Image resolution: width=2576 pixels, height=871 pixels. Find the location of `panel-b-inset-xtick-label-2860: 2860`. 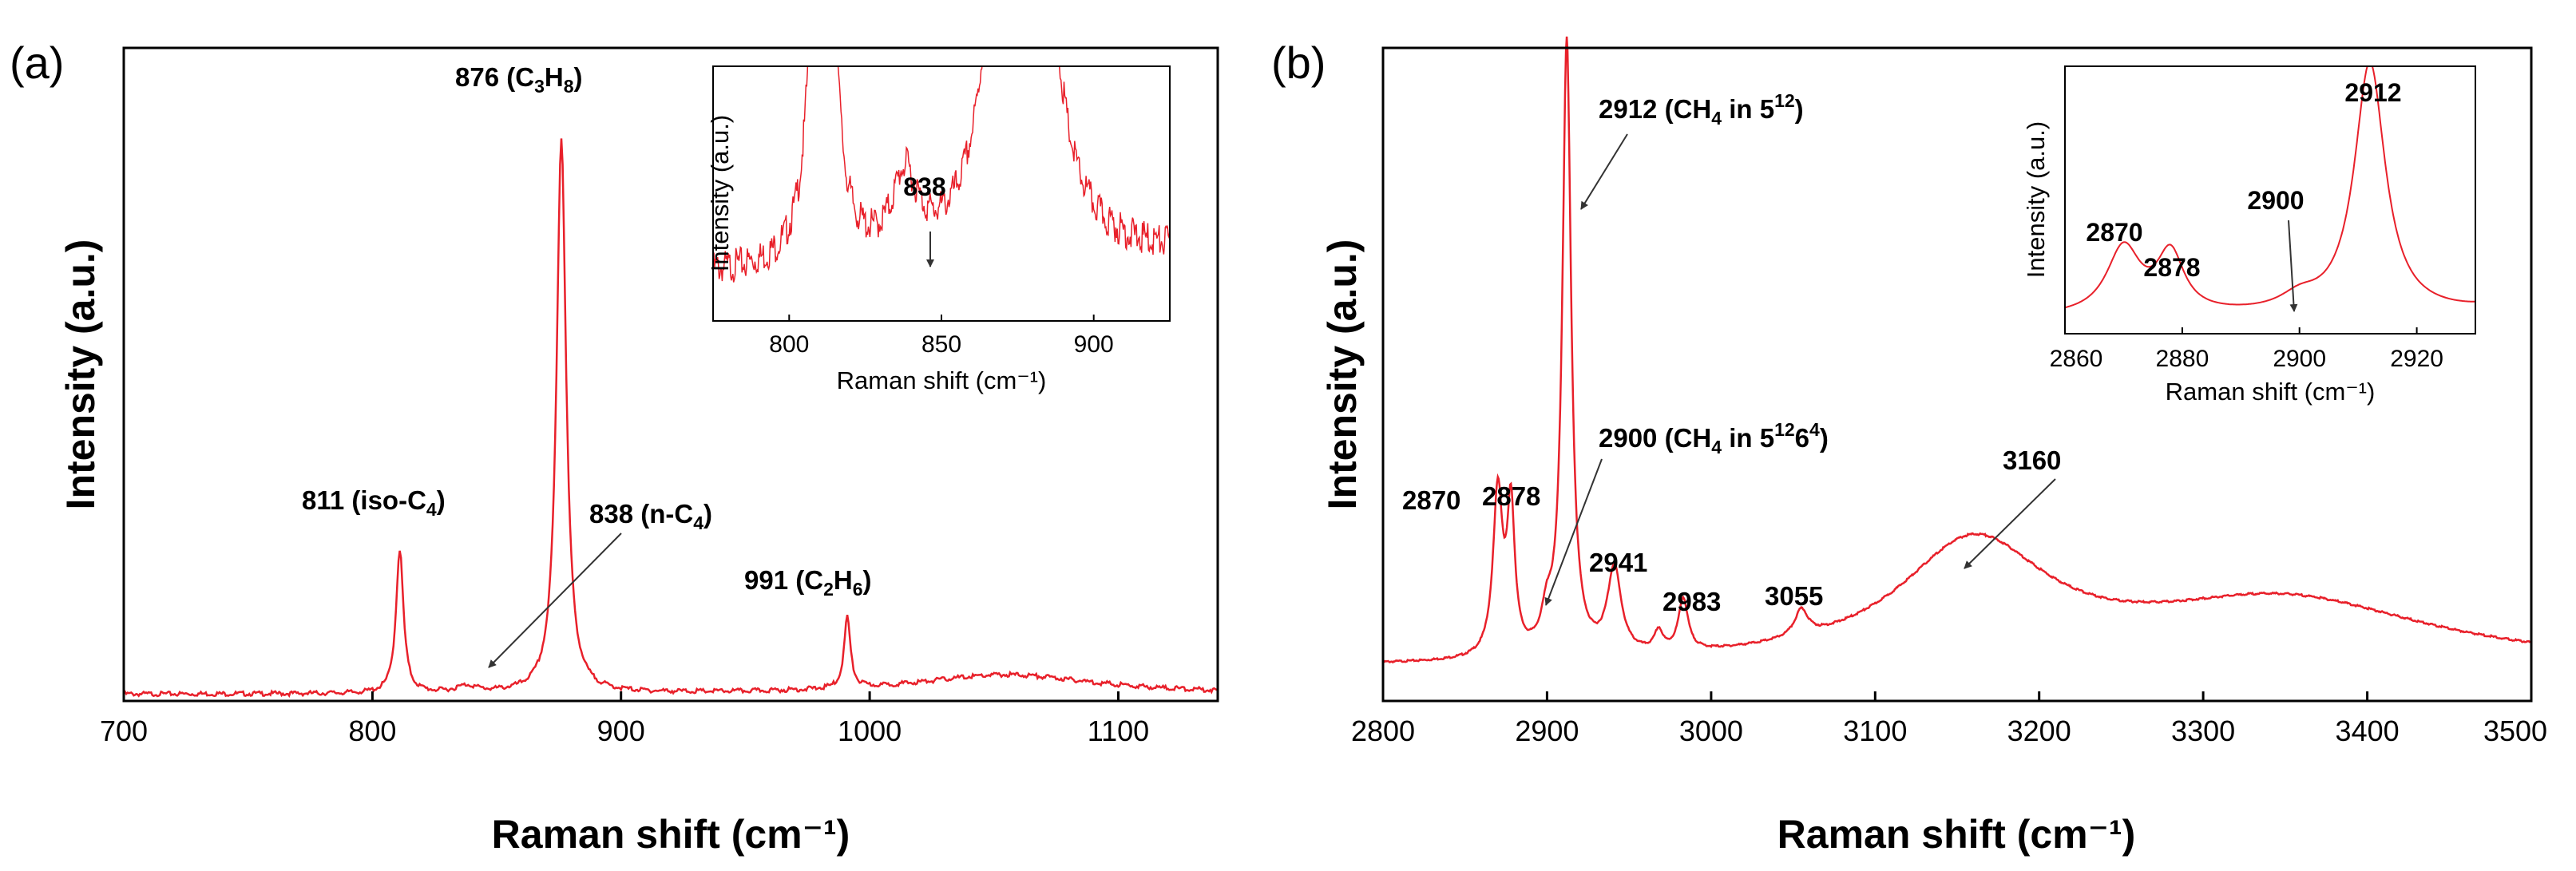

panel-b-inset-xtick-label-2860: 2860 is located at coordinates (2076, 359).